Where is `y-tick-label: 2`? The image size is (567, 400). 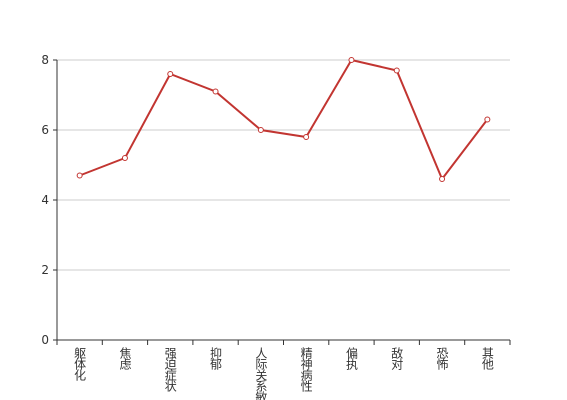 y-tick-label: 2 is located at coordinates (45, 270).